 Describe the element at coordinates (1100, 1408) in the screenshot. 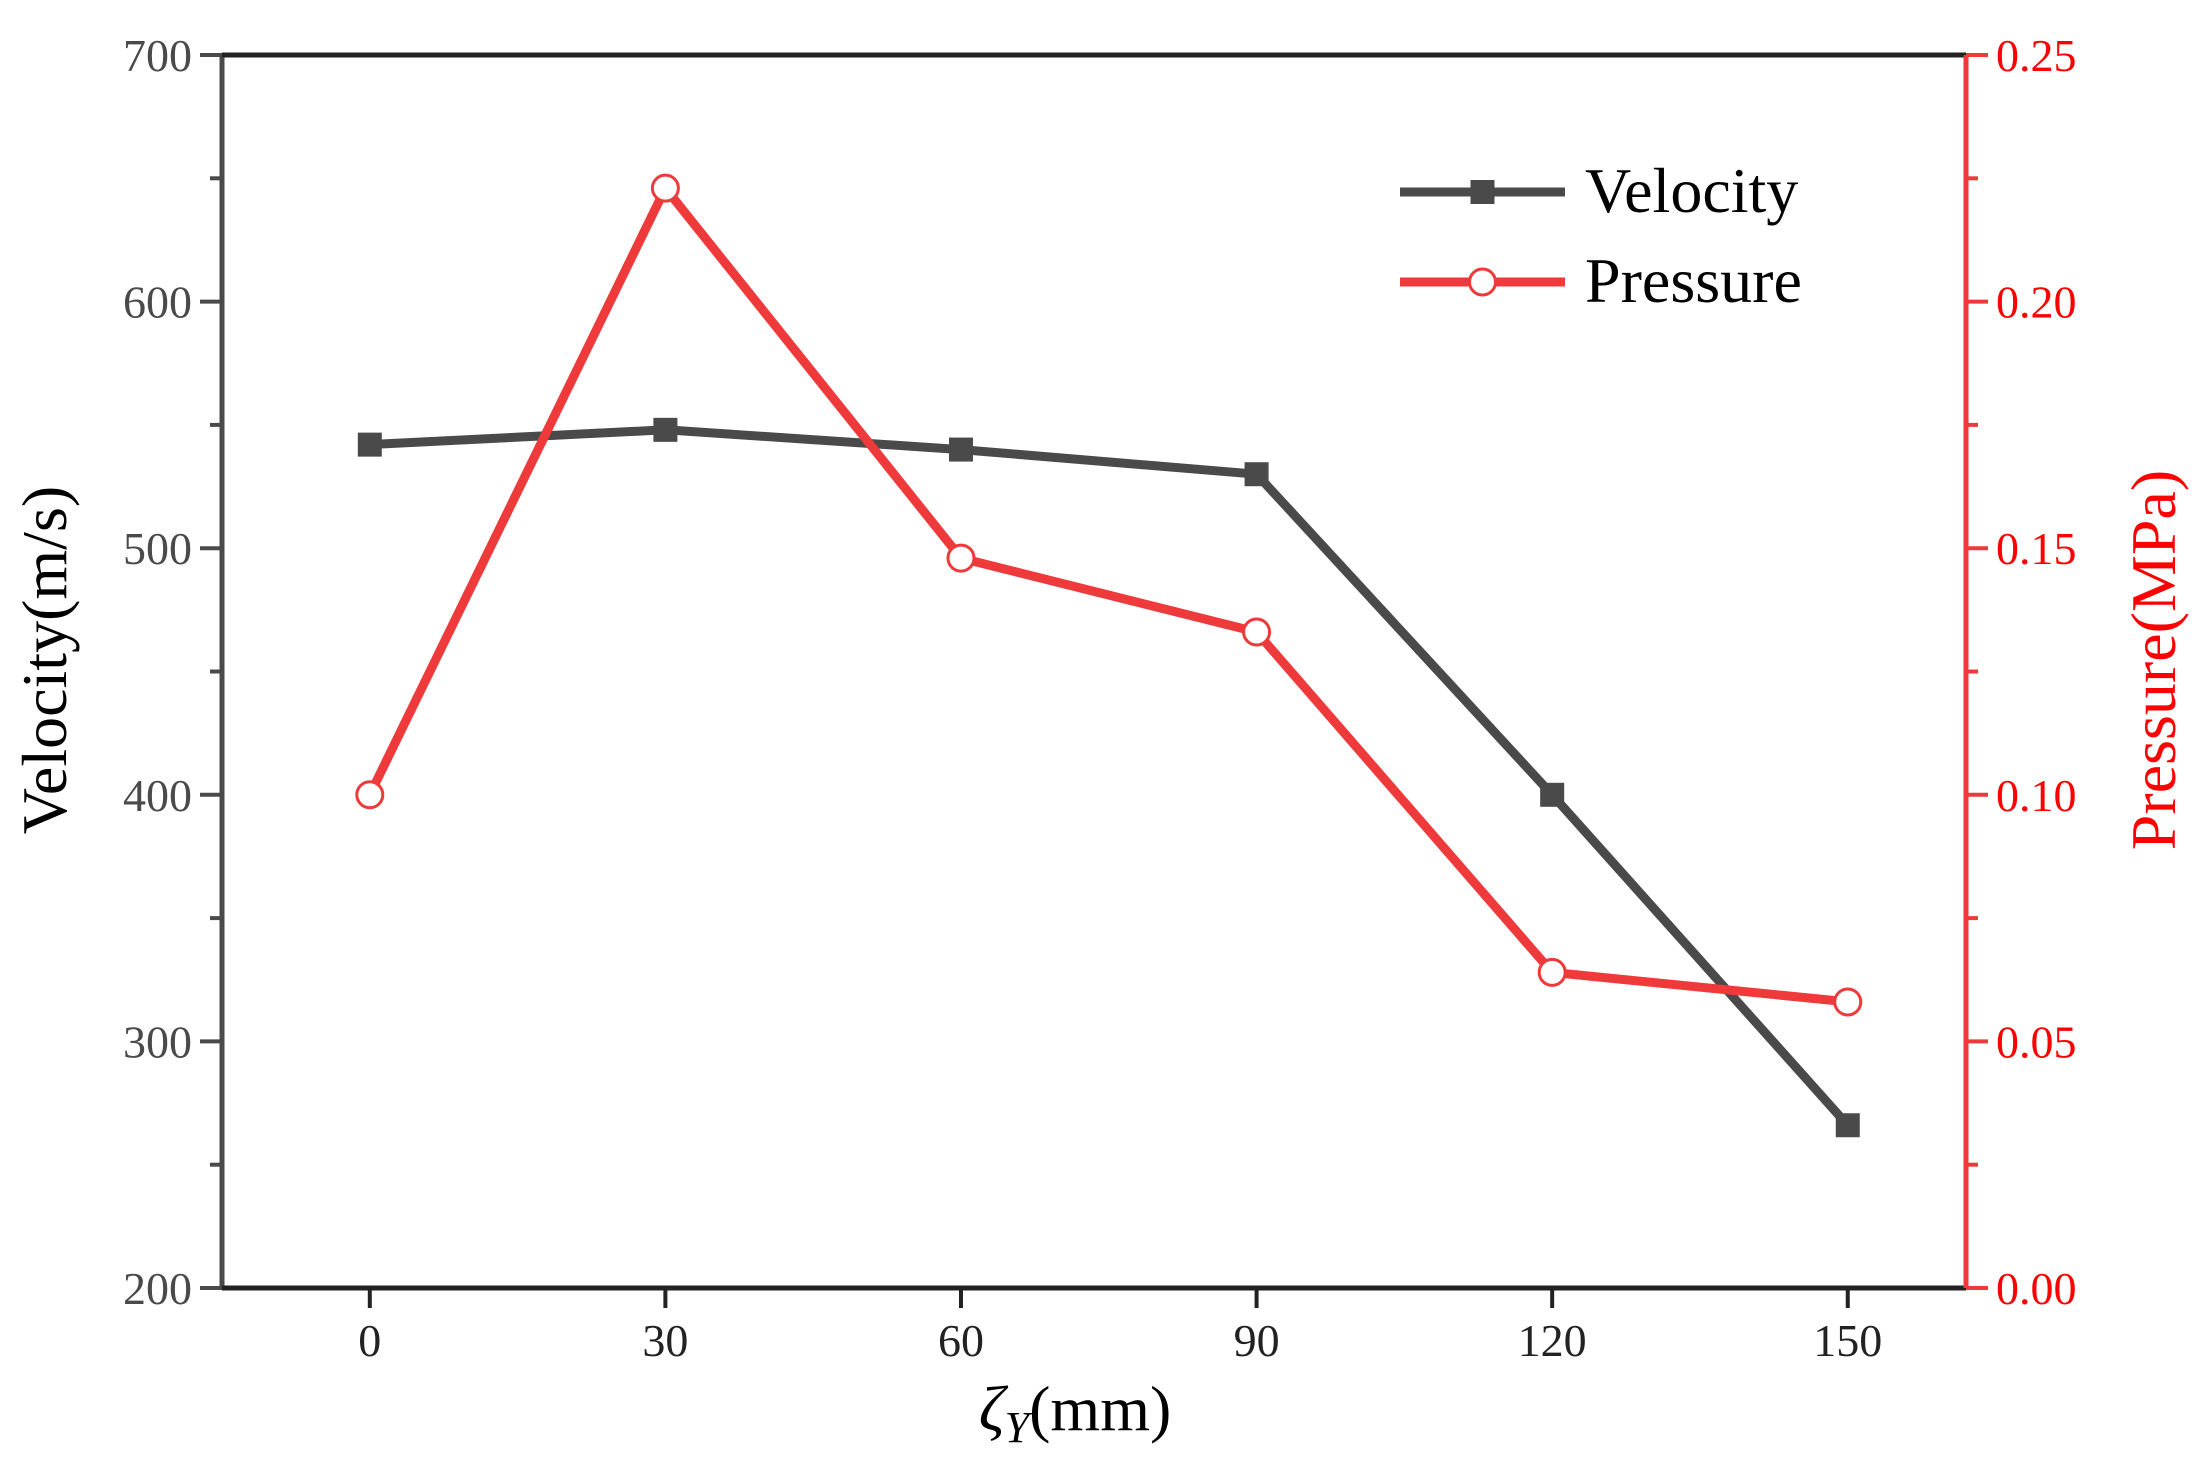

I see `x-axis-label-unit: (mm)` at that location.